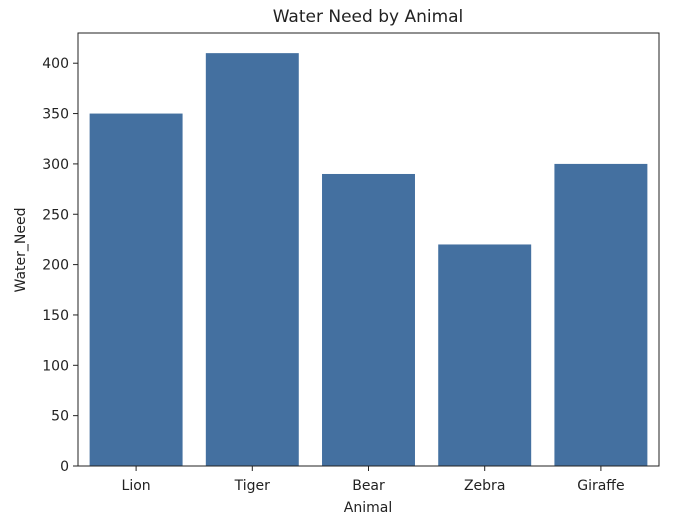 The width and height of the screenshot is (680, 522). Describe the element at coordinates (368, 486) in the screenshot. I see `x-tick-label: Bear` at that location.